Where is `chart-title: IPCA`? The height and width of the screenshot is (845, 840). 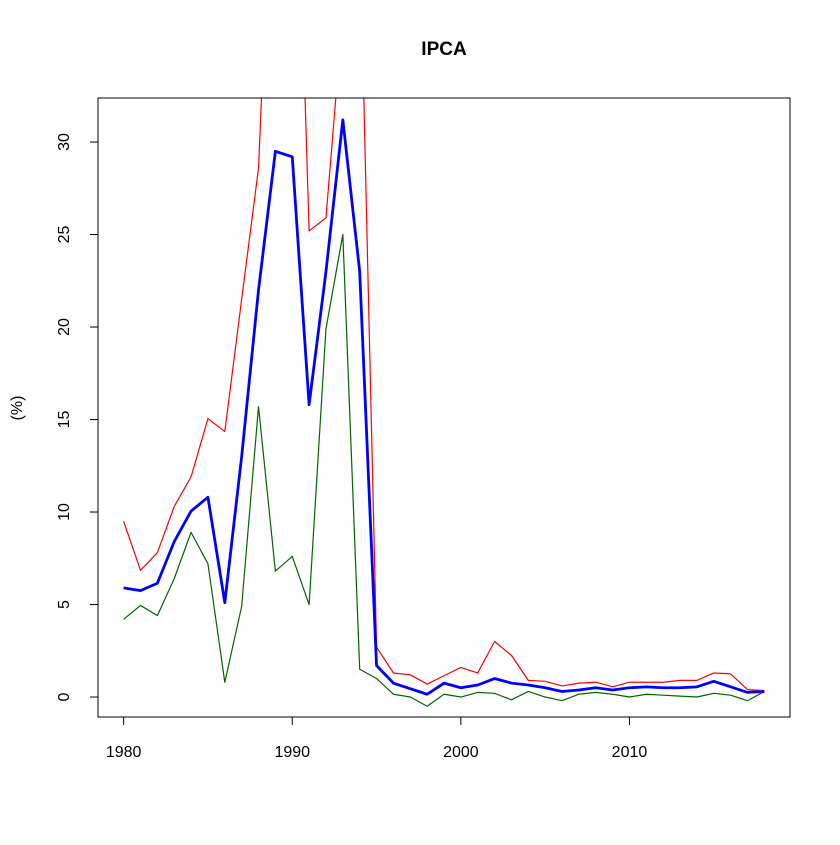
chart-title: IPCA is located at coordinates (444, 49).